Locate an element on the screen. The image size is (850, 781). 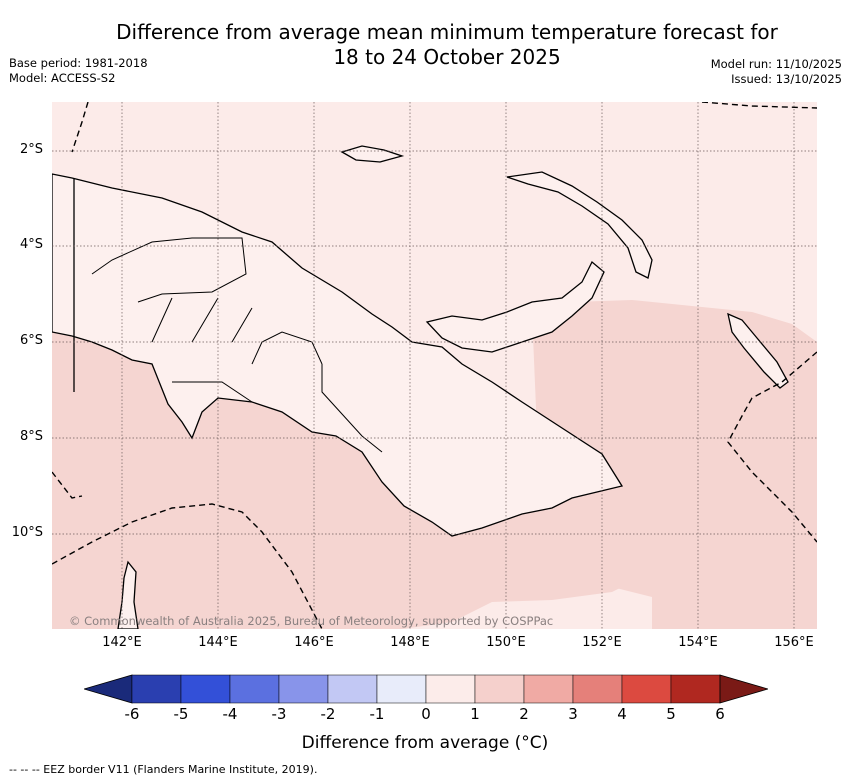
lon-label-148e: 148°E is located at coordinates (410, 642).